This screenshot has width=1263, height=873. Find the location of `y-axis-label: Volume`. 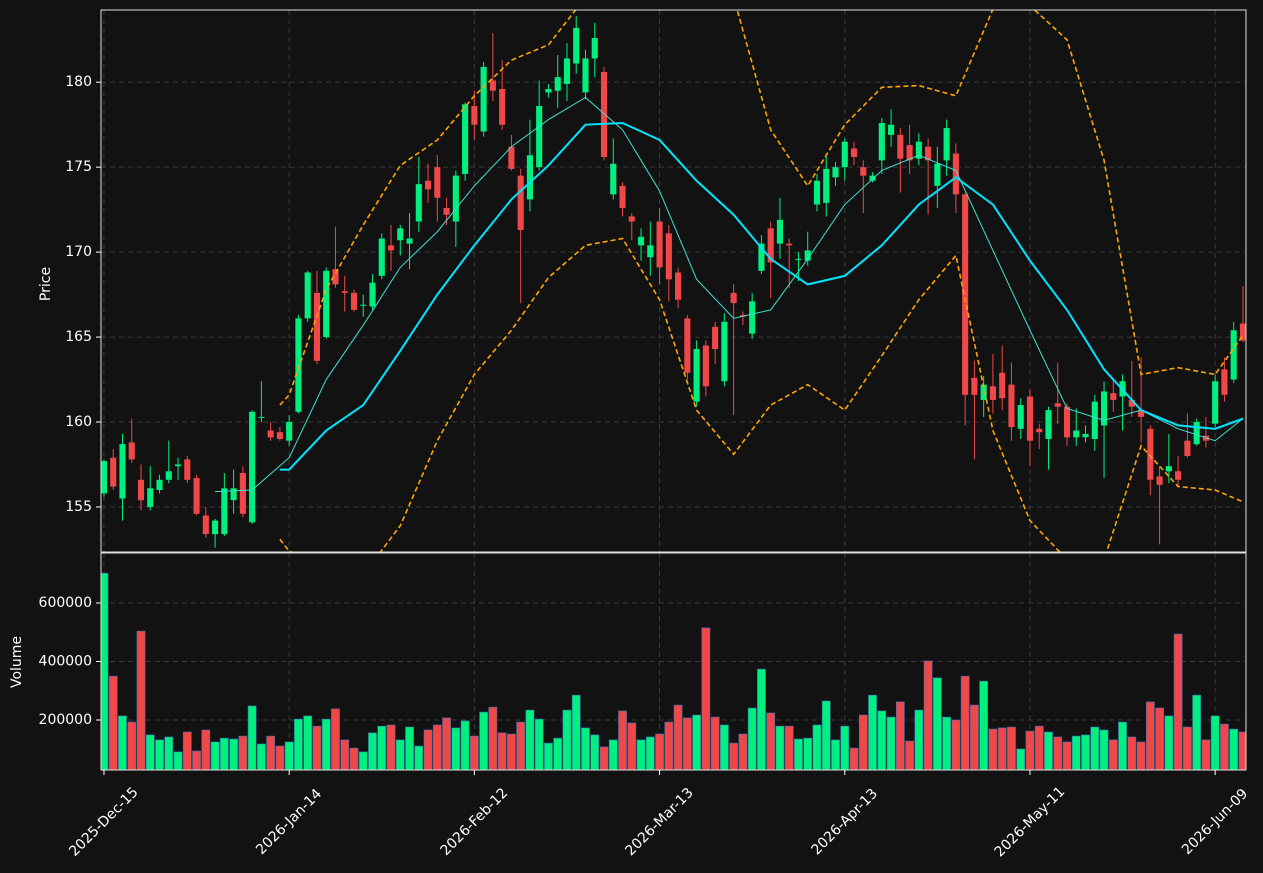

y-axis-label: Volume is located at coordinates (17, 662).